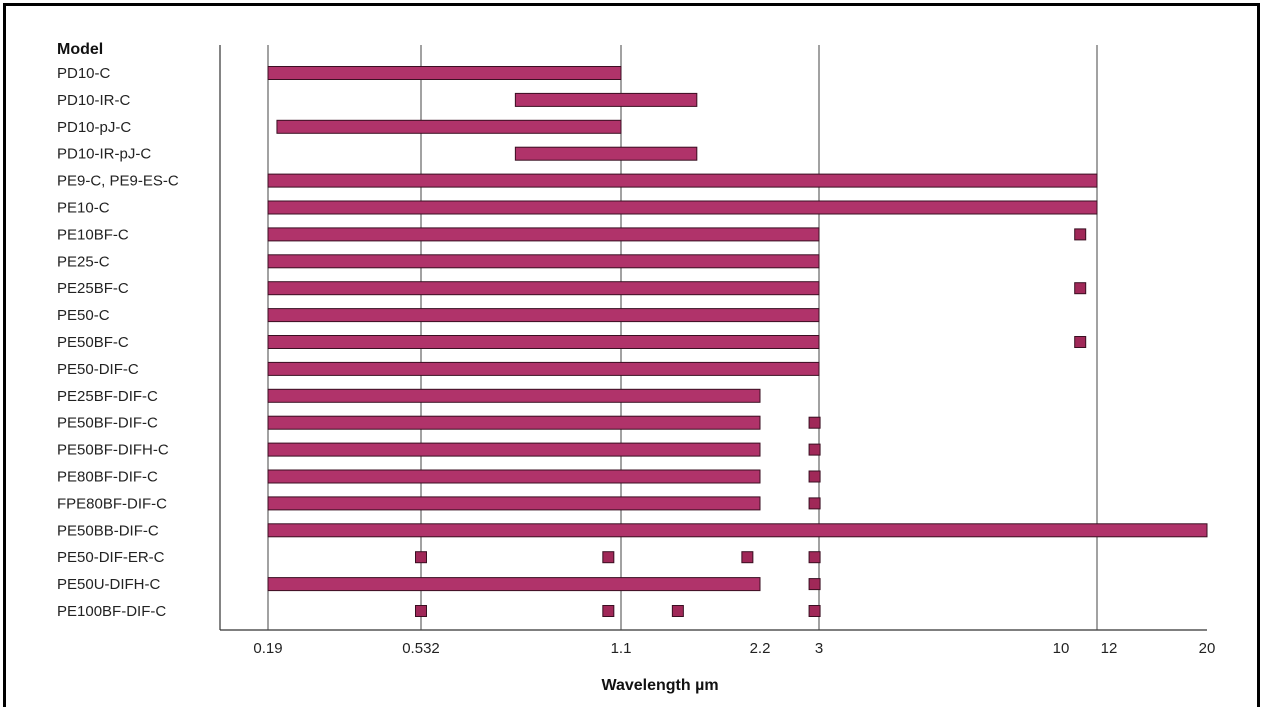 The width and height of the screenshot is (1261, 707). Describe the element at coordinates (621, 648) in the screenshot. I see `x-tick-label: 1.1` at that location.